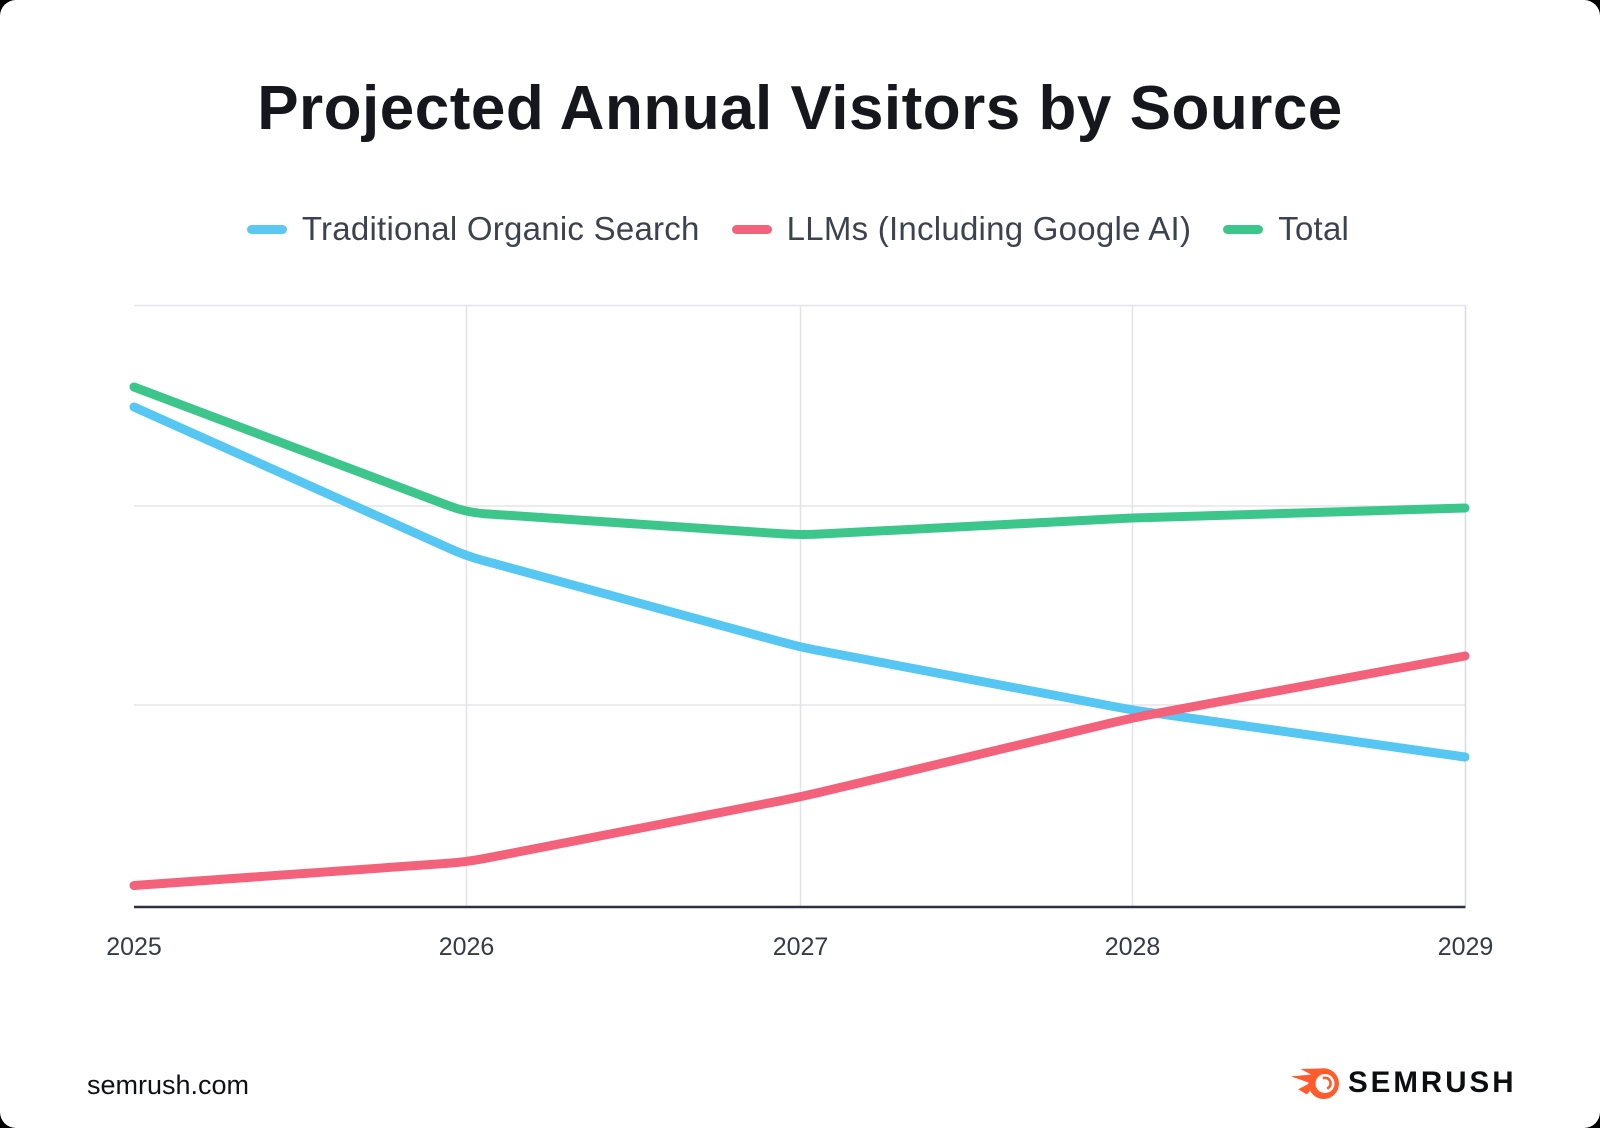 The image size is (1600, 1128). I want to click on svg-text: 2026, so click(467, 947).